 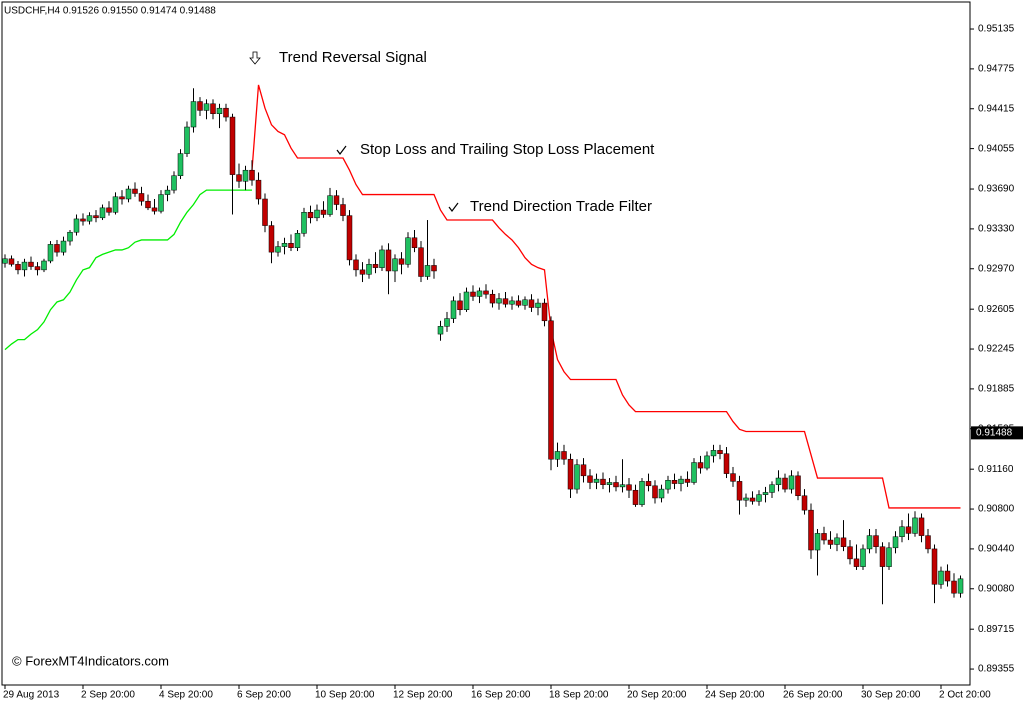 I want to click on y-tick-label: 0.90800, so click(x=996, y=509).